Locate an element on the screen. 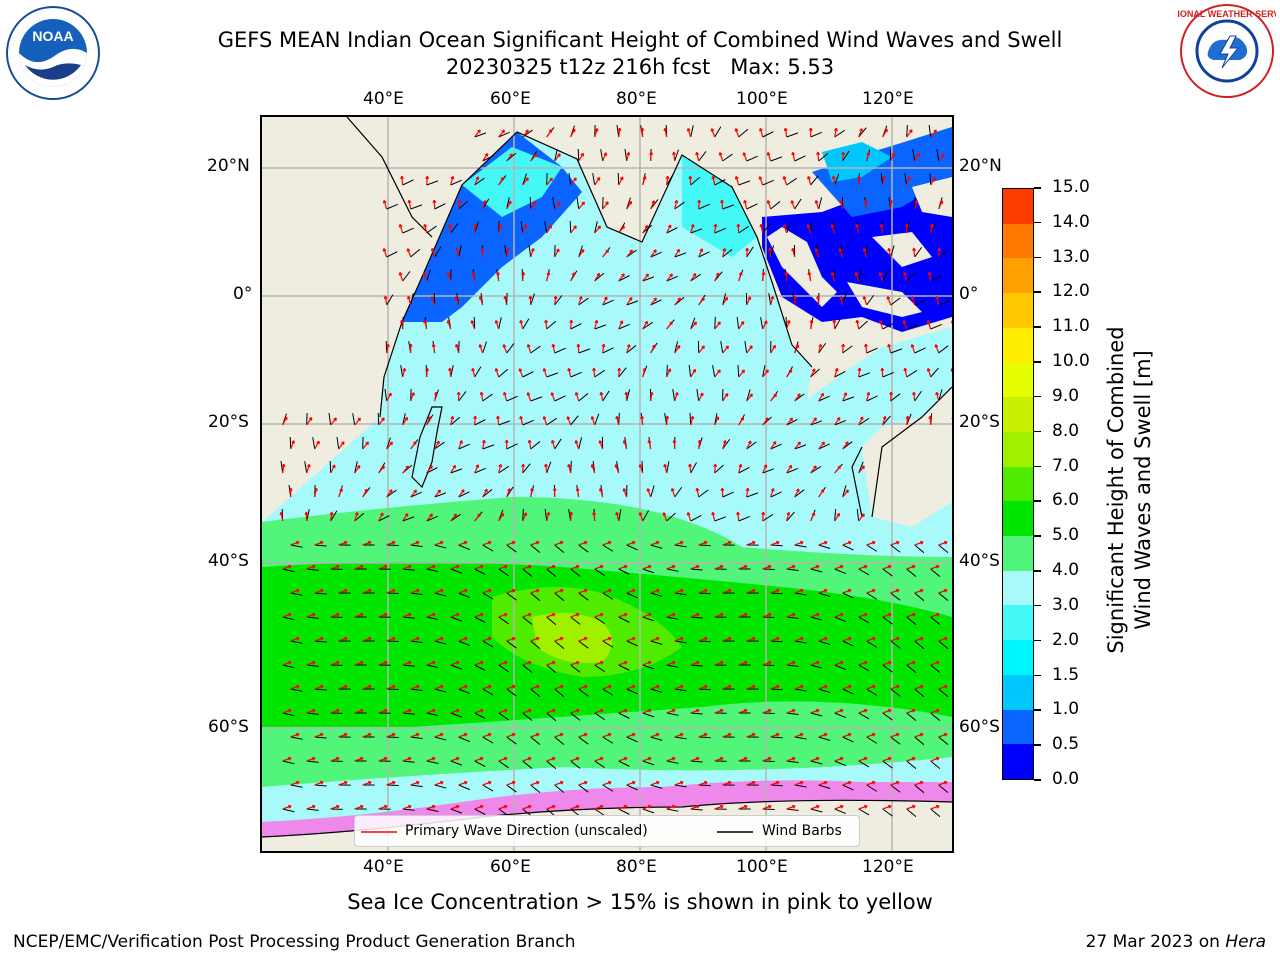 The height and width of the screenshot is (960, 1280). lon-tick-bottom-120: 120°E is located at coordinates (888, 867).